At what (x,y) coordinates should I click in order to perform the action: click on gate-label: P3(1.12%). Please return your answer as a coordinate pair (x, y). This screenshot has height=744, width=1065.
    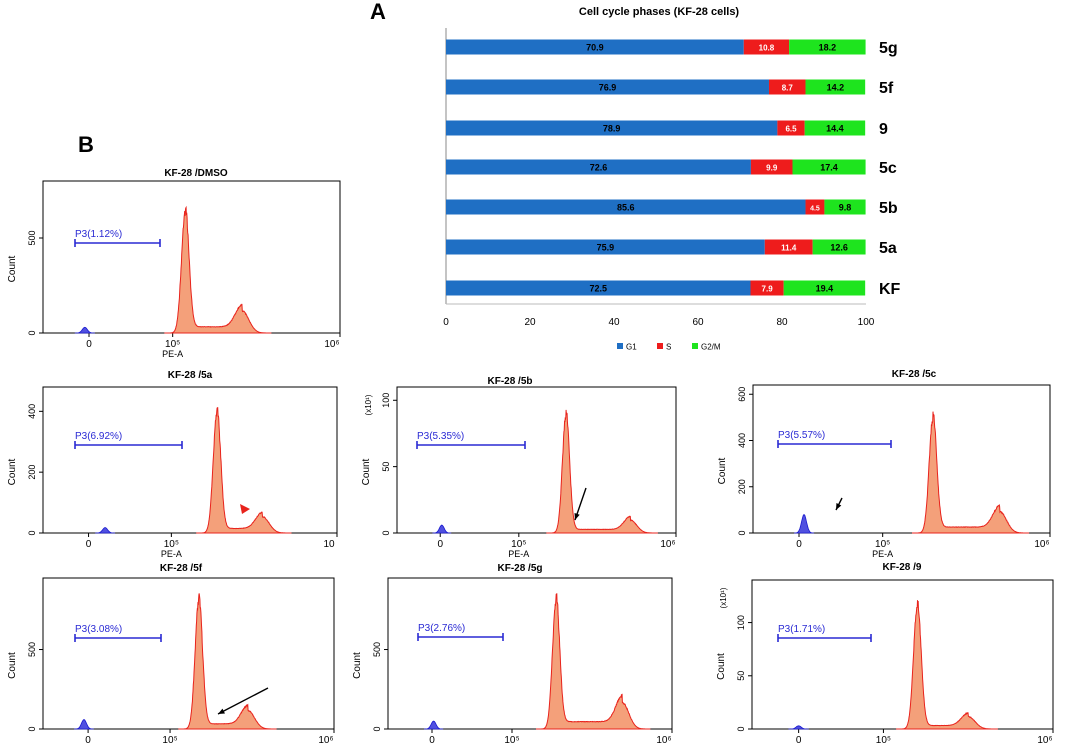
    Looking at the image, I should click on (98, 234).